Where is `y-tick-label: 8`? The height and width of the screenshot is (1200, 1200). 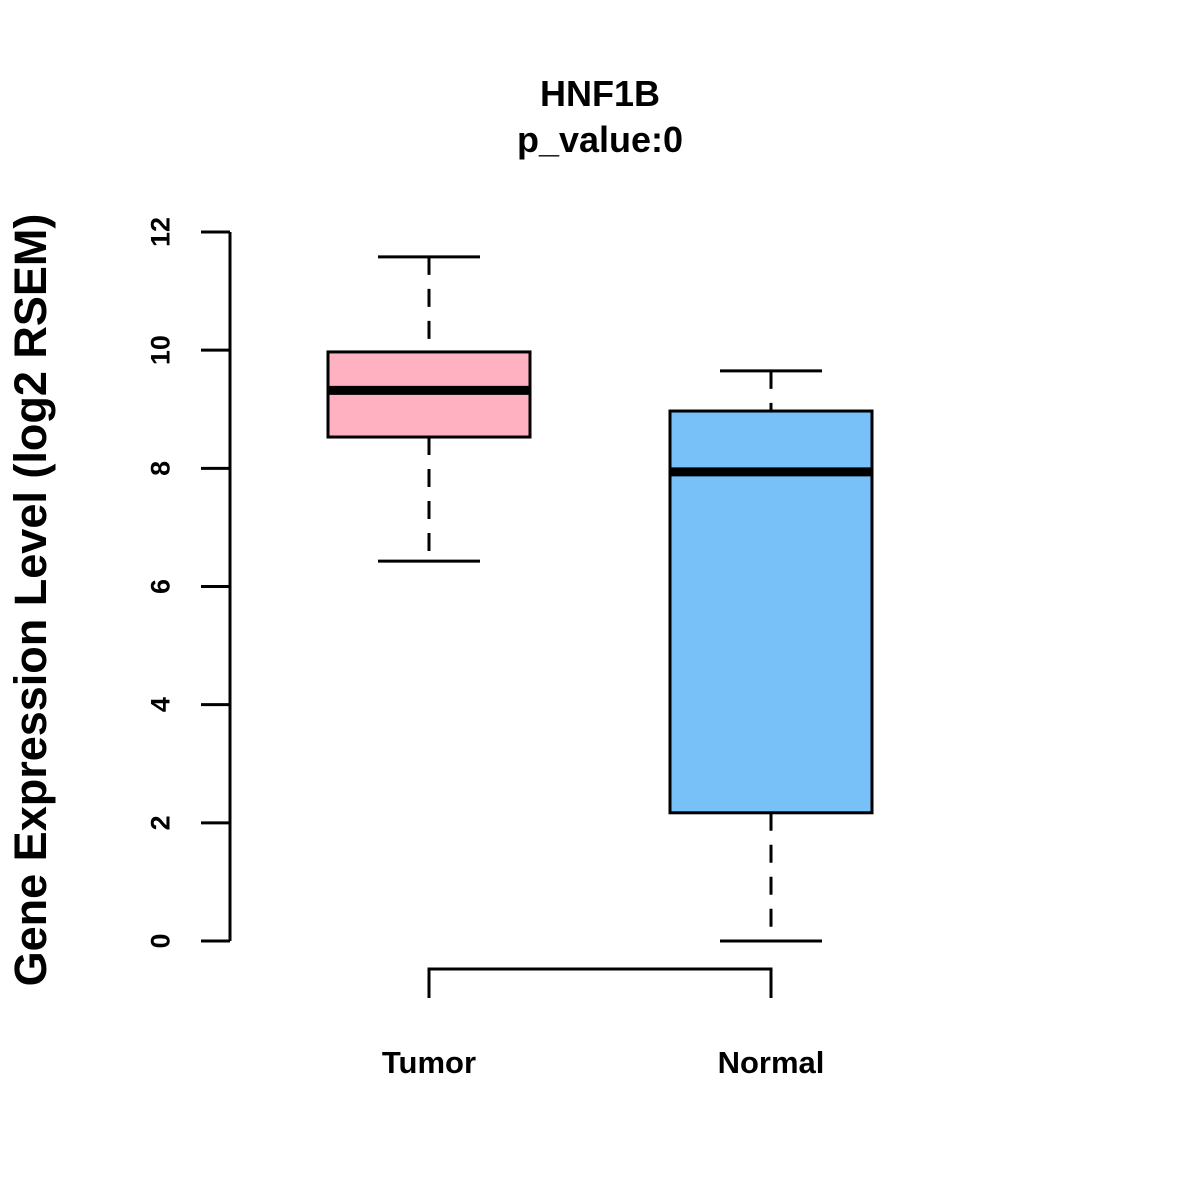 y-tick-label: 8 is located at coordinates (160, 468).